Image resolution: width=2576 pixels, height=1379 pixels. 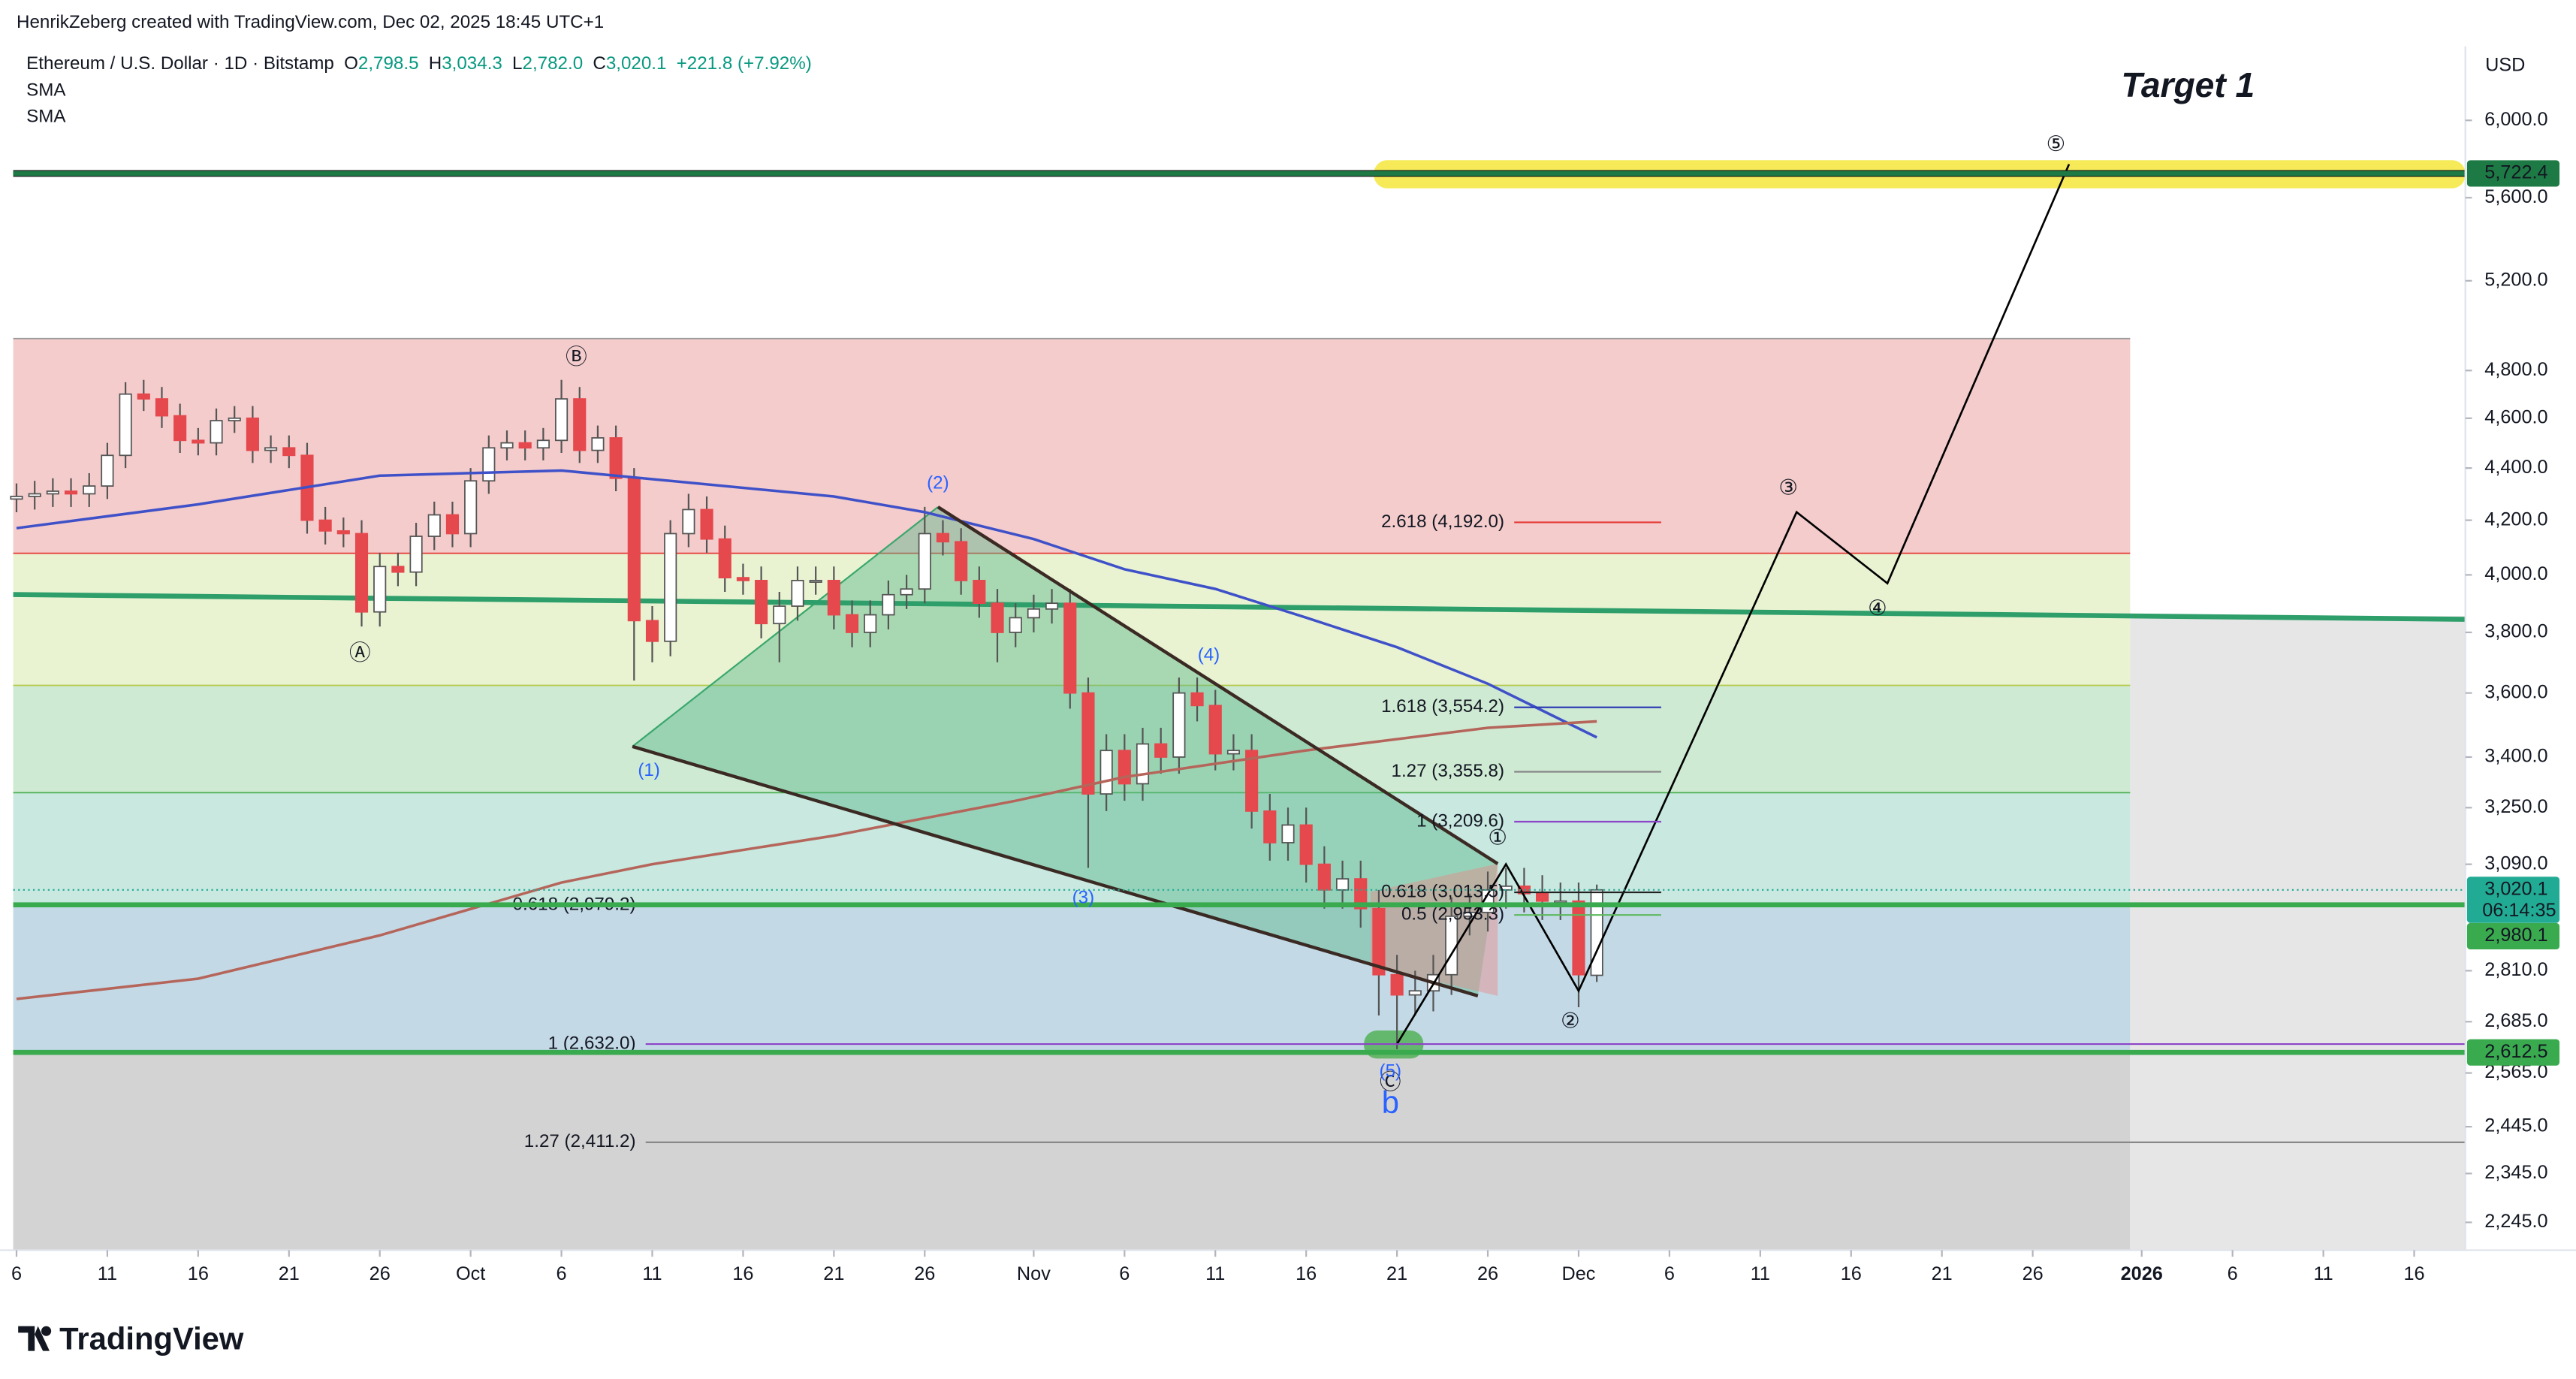 I want to click on x-tick-label: Oct, so click(x=471, y=1273).